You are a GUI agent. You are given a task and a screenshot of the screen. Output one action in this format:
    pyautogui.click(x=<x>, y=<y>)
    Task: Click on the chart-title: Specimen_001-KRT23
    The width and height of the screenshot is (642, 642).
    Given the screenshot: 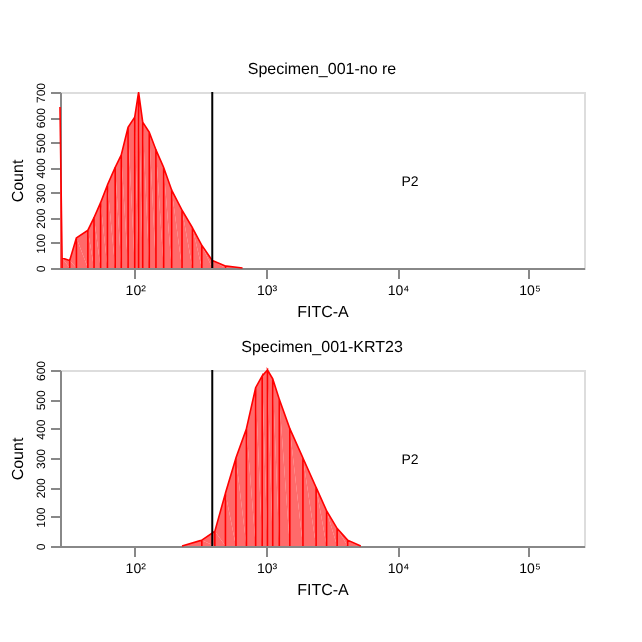 What is the action you would take?
    pyautogui.click(x=322, y=346)
    